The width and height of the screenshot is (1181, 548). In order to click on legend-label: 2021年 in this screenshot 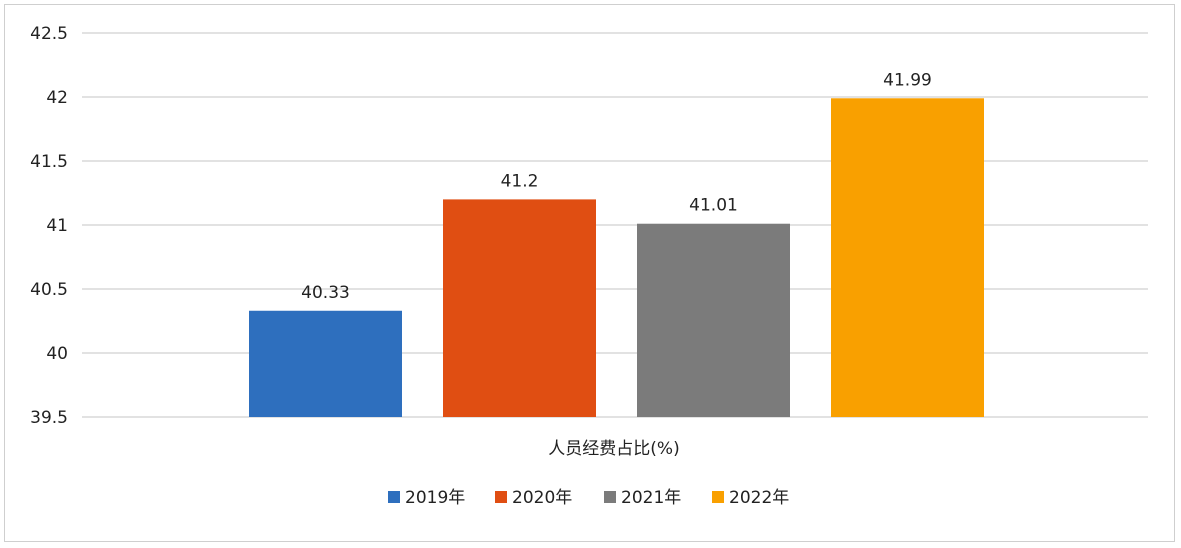, I will do `click(651, 498)`.